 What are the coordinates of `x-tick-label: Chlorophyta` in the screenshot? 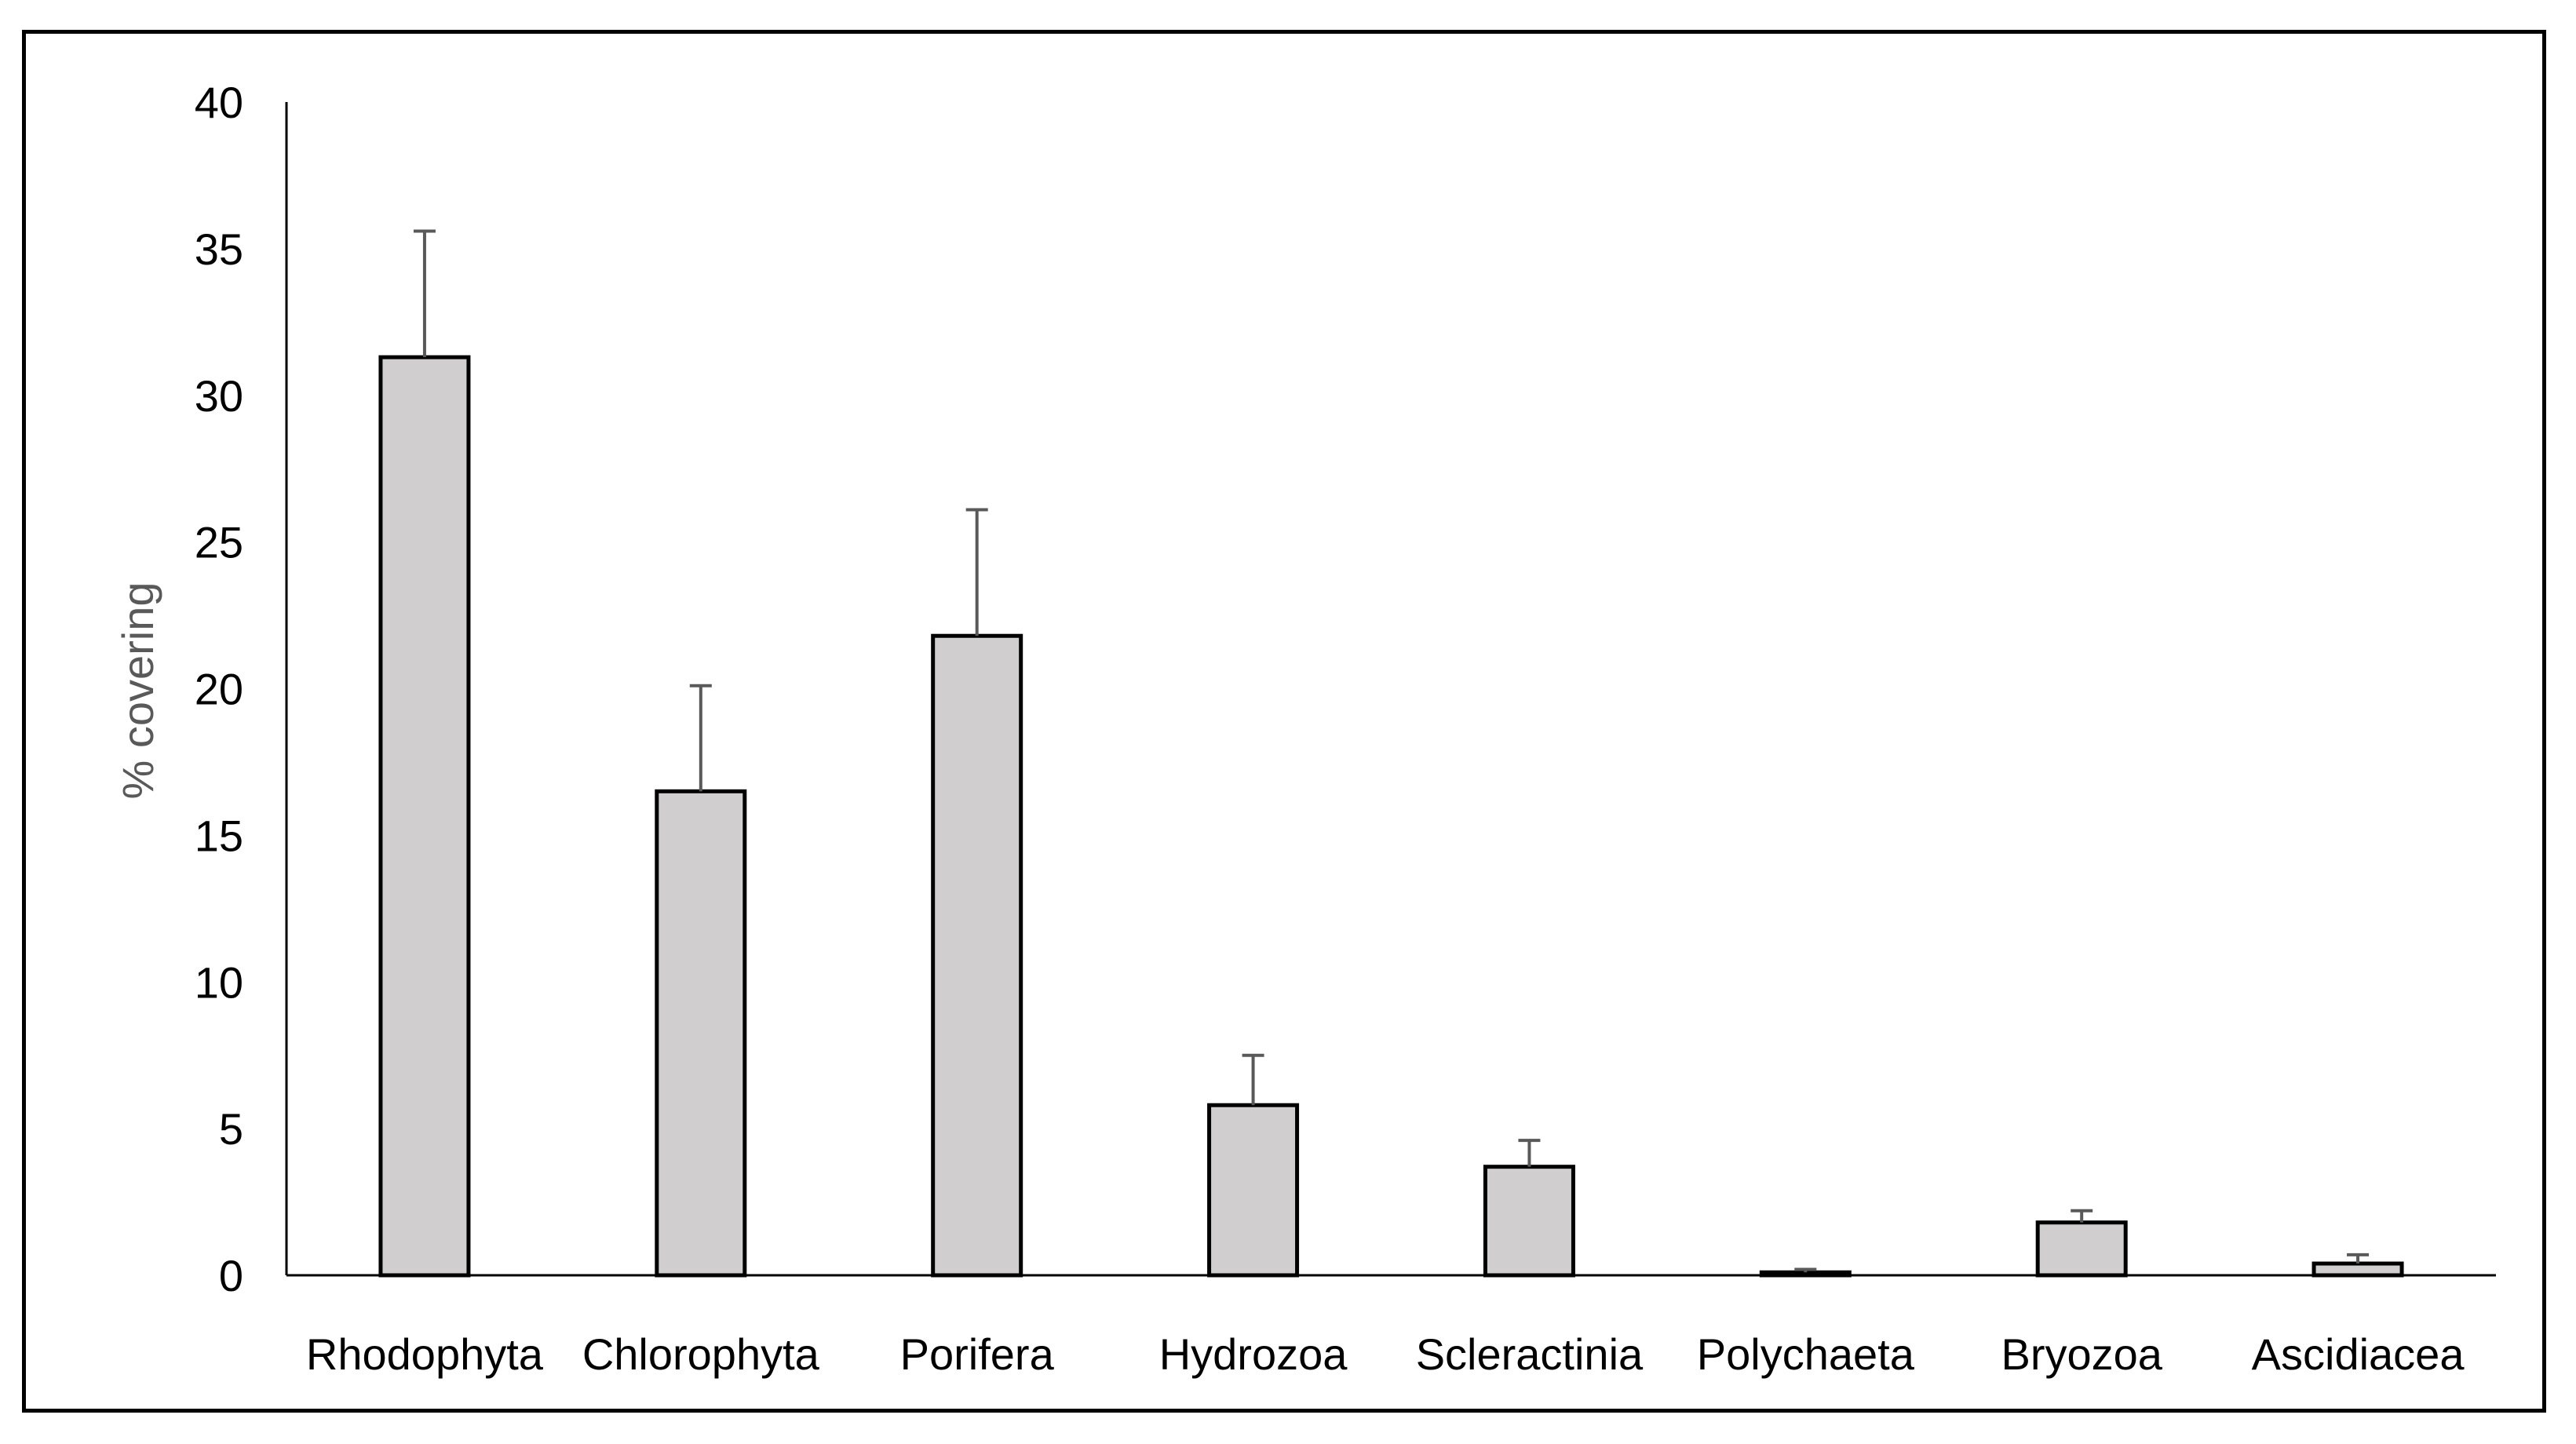 It's located at (701, 1354).